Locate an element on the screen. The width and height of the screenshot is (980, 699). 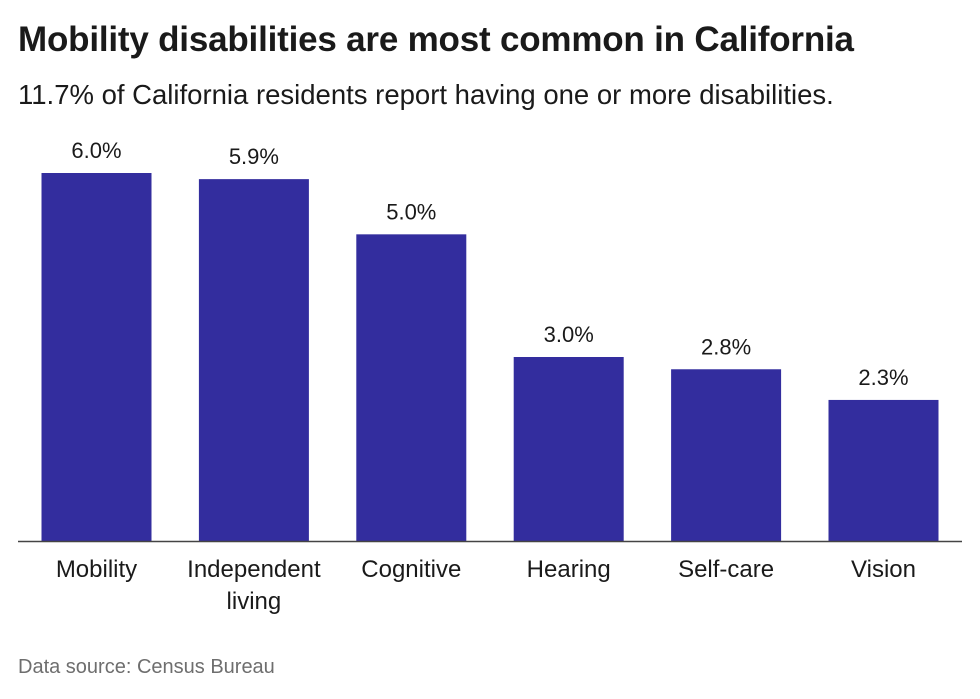
x-tick-label: living is located at coordinates (254, 601).